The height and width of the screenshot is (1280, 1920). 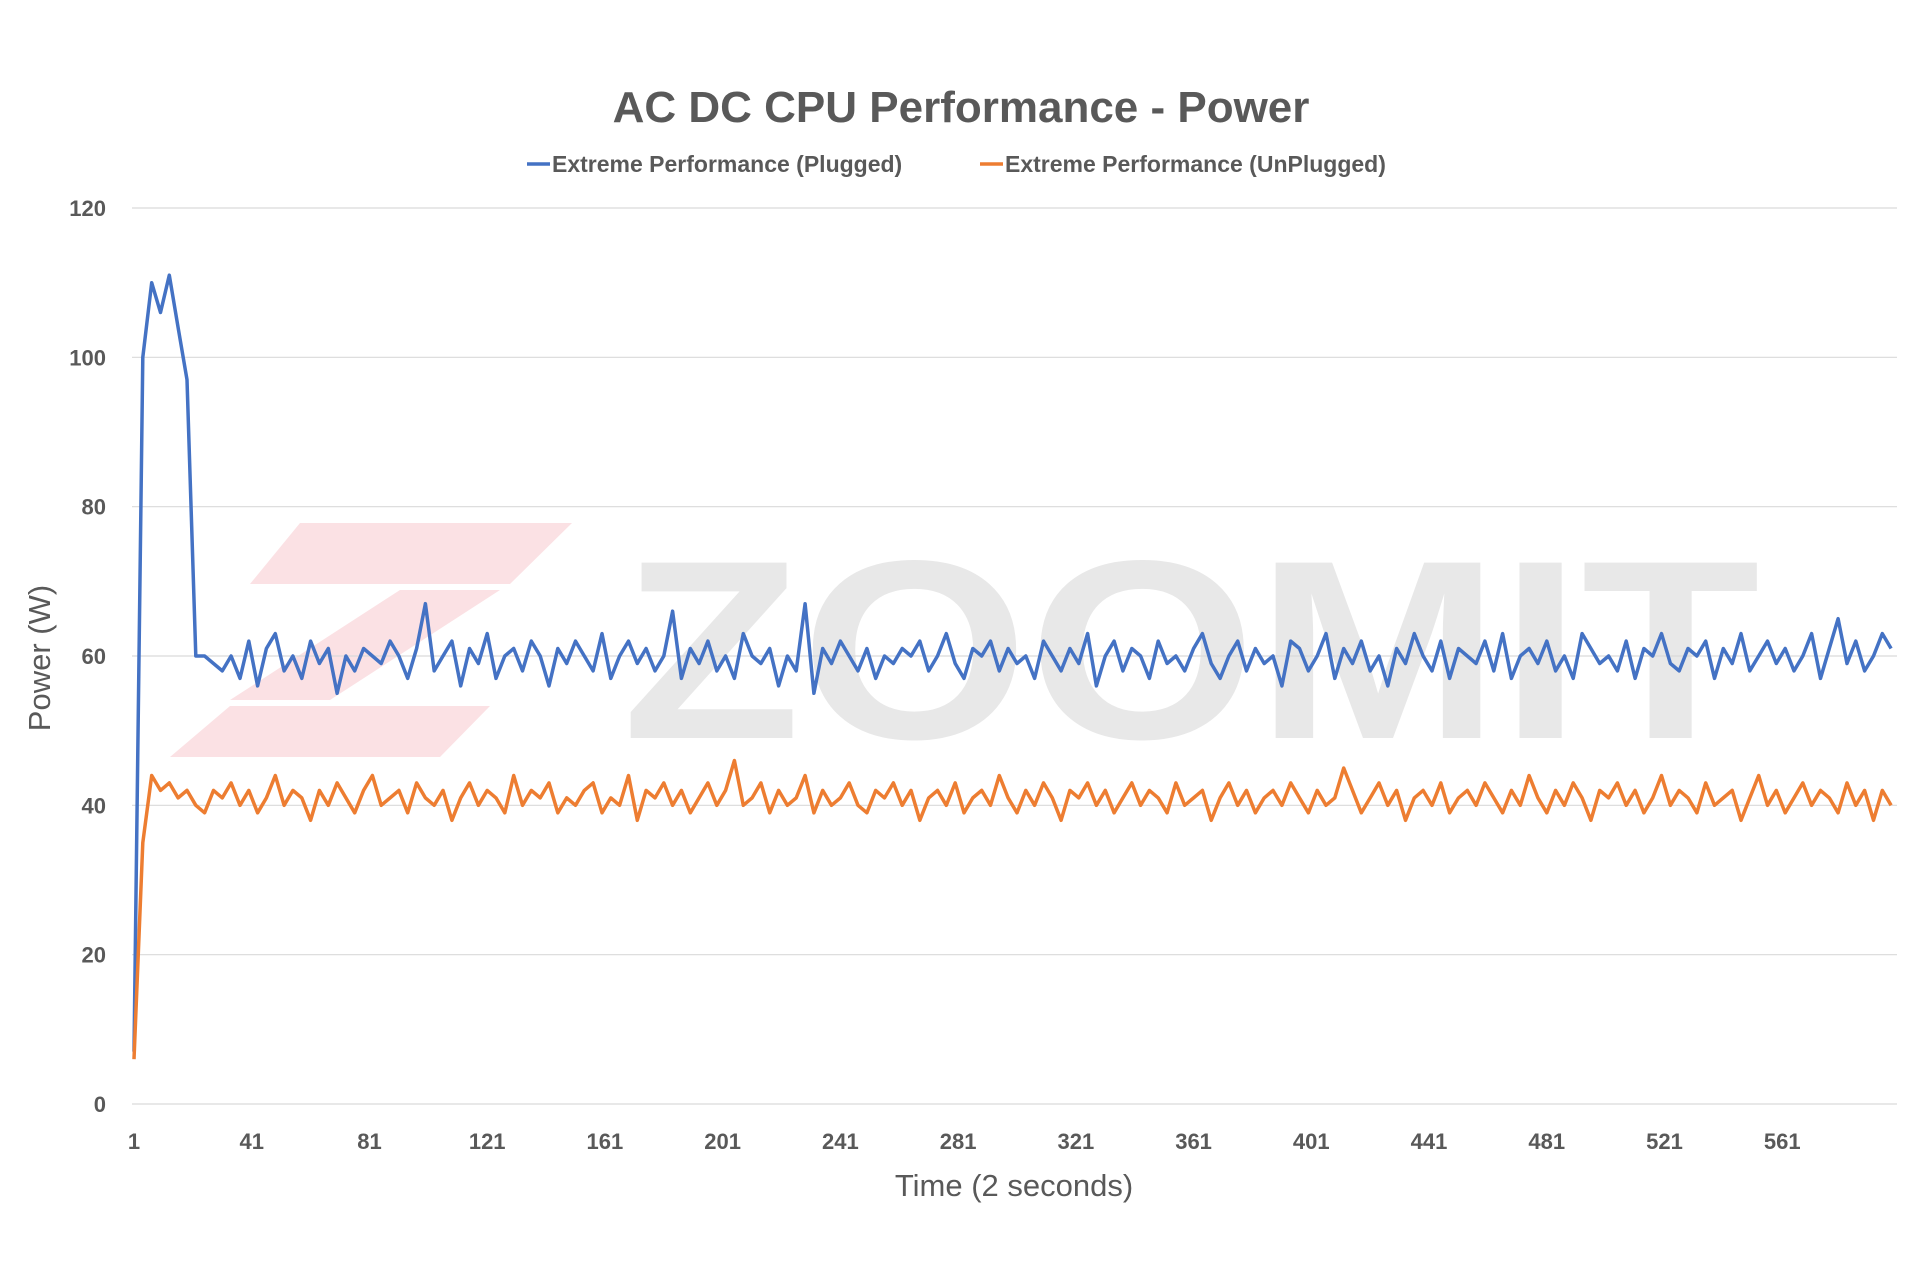 What do you see at coordinates (1546, 1141) in the screenshot?
I see `x-tick-label: 481` at bounding box center [1546, 1141].